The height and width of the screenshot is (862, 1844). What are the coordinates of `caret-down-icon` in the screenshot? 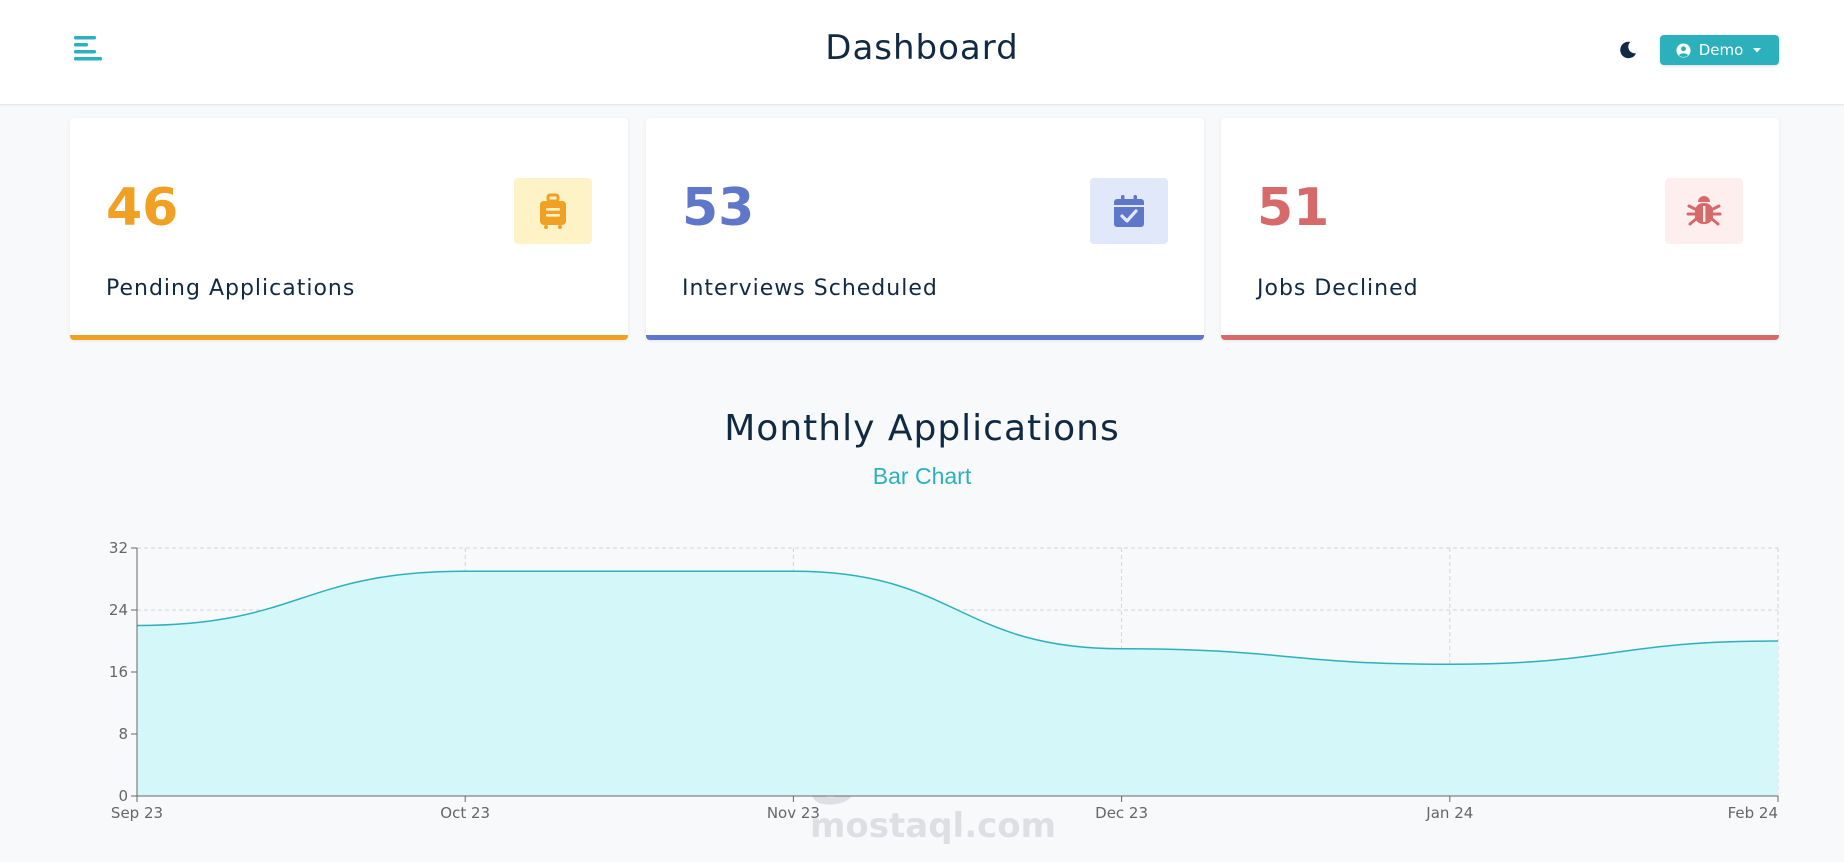 It's located at (1757, 50).